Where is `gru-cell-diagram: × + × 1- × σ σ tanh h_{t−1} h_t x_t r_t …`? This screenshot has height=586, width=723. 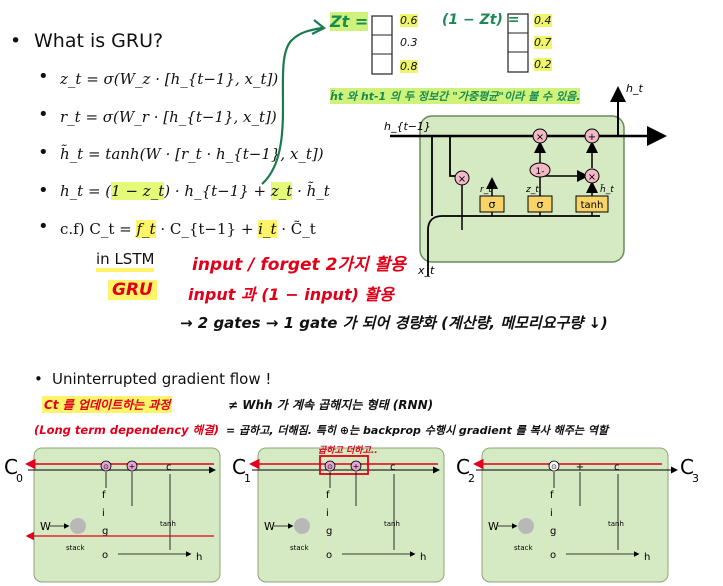 gru-cell-diagram: × + × 1- × σ σ tanh h_{t−1} h_t x_t r_t … is located at coordinates (525, 179).